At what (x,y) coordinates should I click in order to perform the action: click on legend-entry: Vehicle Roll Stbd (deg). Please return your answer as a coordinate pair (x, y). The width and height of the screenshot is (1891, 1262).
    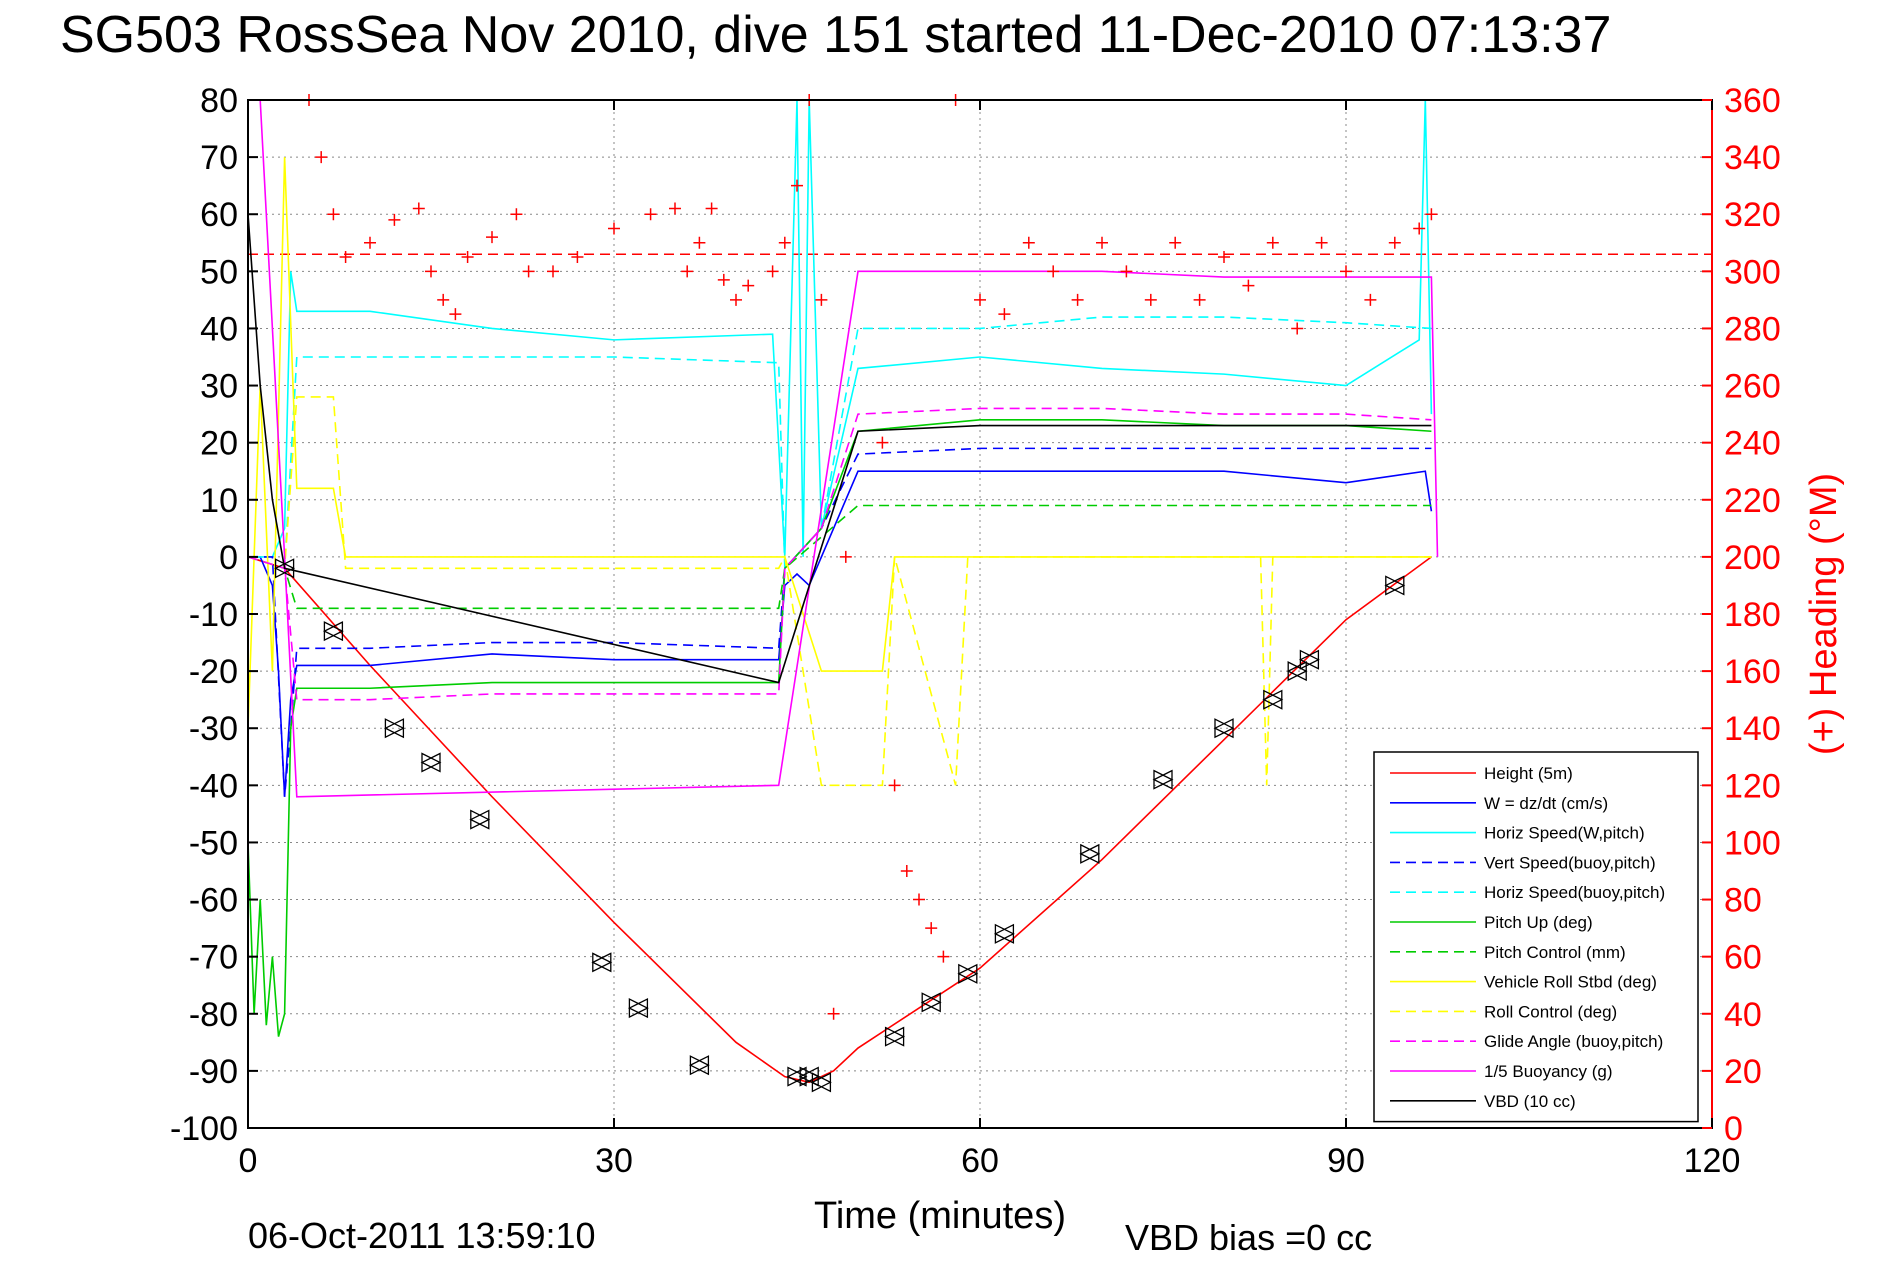
    Looking at the image, I should click on (1570, 982).